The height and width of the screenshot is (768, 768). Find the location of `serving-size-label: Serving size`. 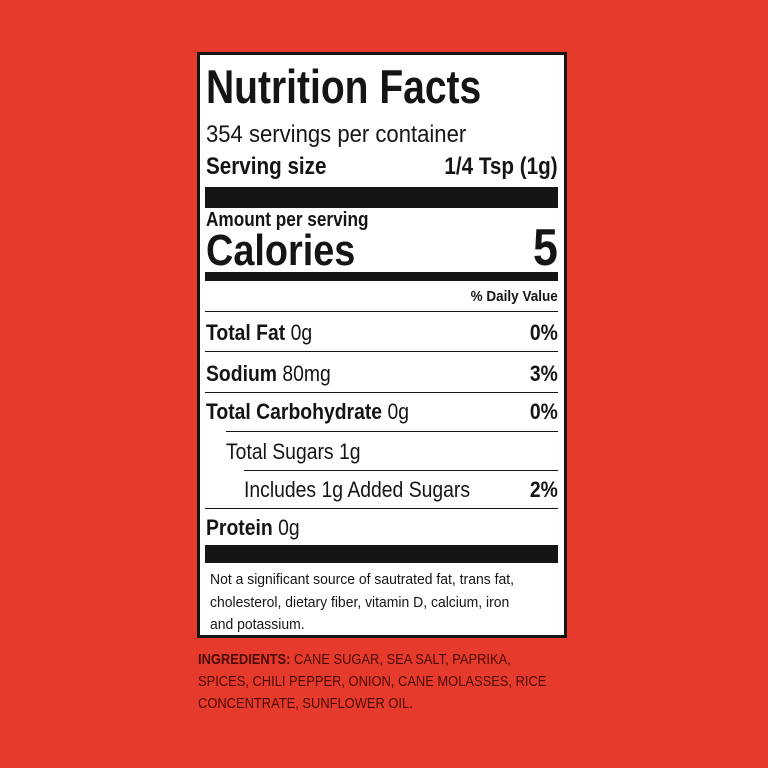

serving-size-label: Serving size is located at coordinates (266, 166).